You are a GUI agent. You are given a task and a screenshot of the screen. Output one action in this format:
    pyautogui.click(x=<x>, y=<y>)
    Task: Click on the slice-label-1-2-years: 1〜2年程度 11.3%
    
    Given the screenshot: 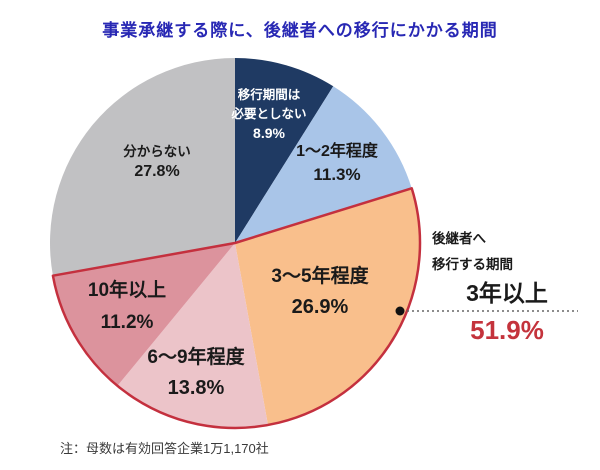 What is the action you would take?
    pyautogui.click(x=337, y=163)
    